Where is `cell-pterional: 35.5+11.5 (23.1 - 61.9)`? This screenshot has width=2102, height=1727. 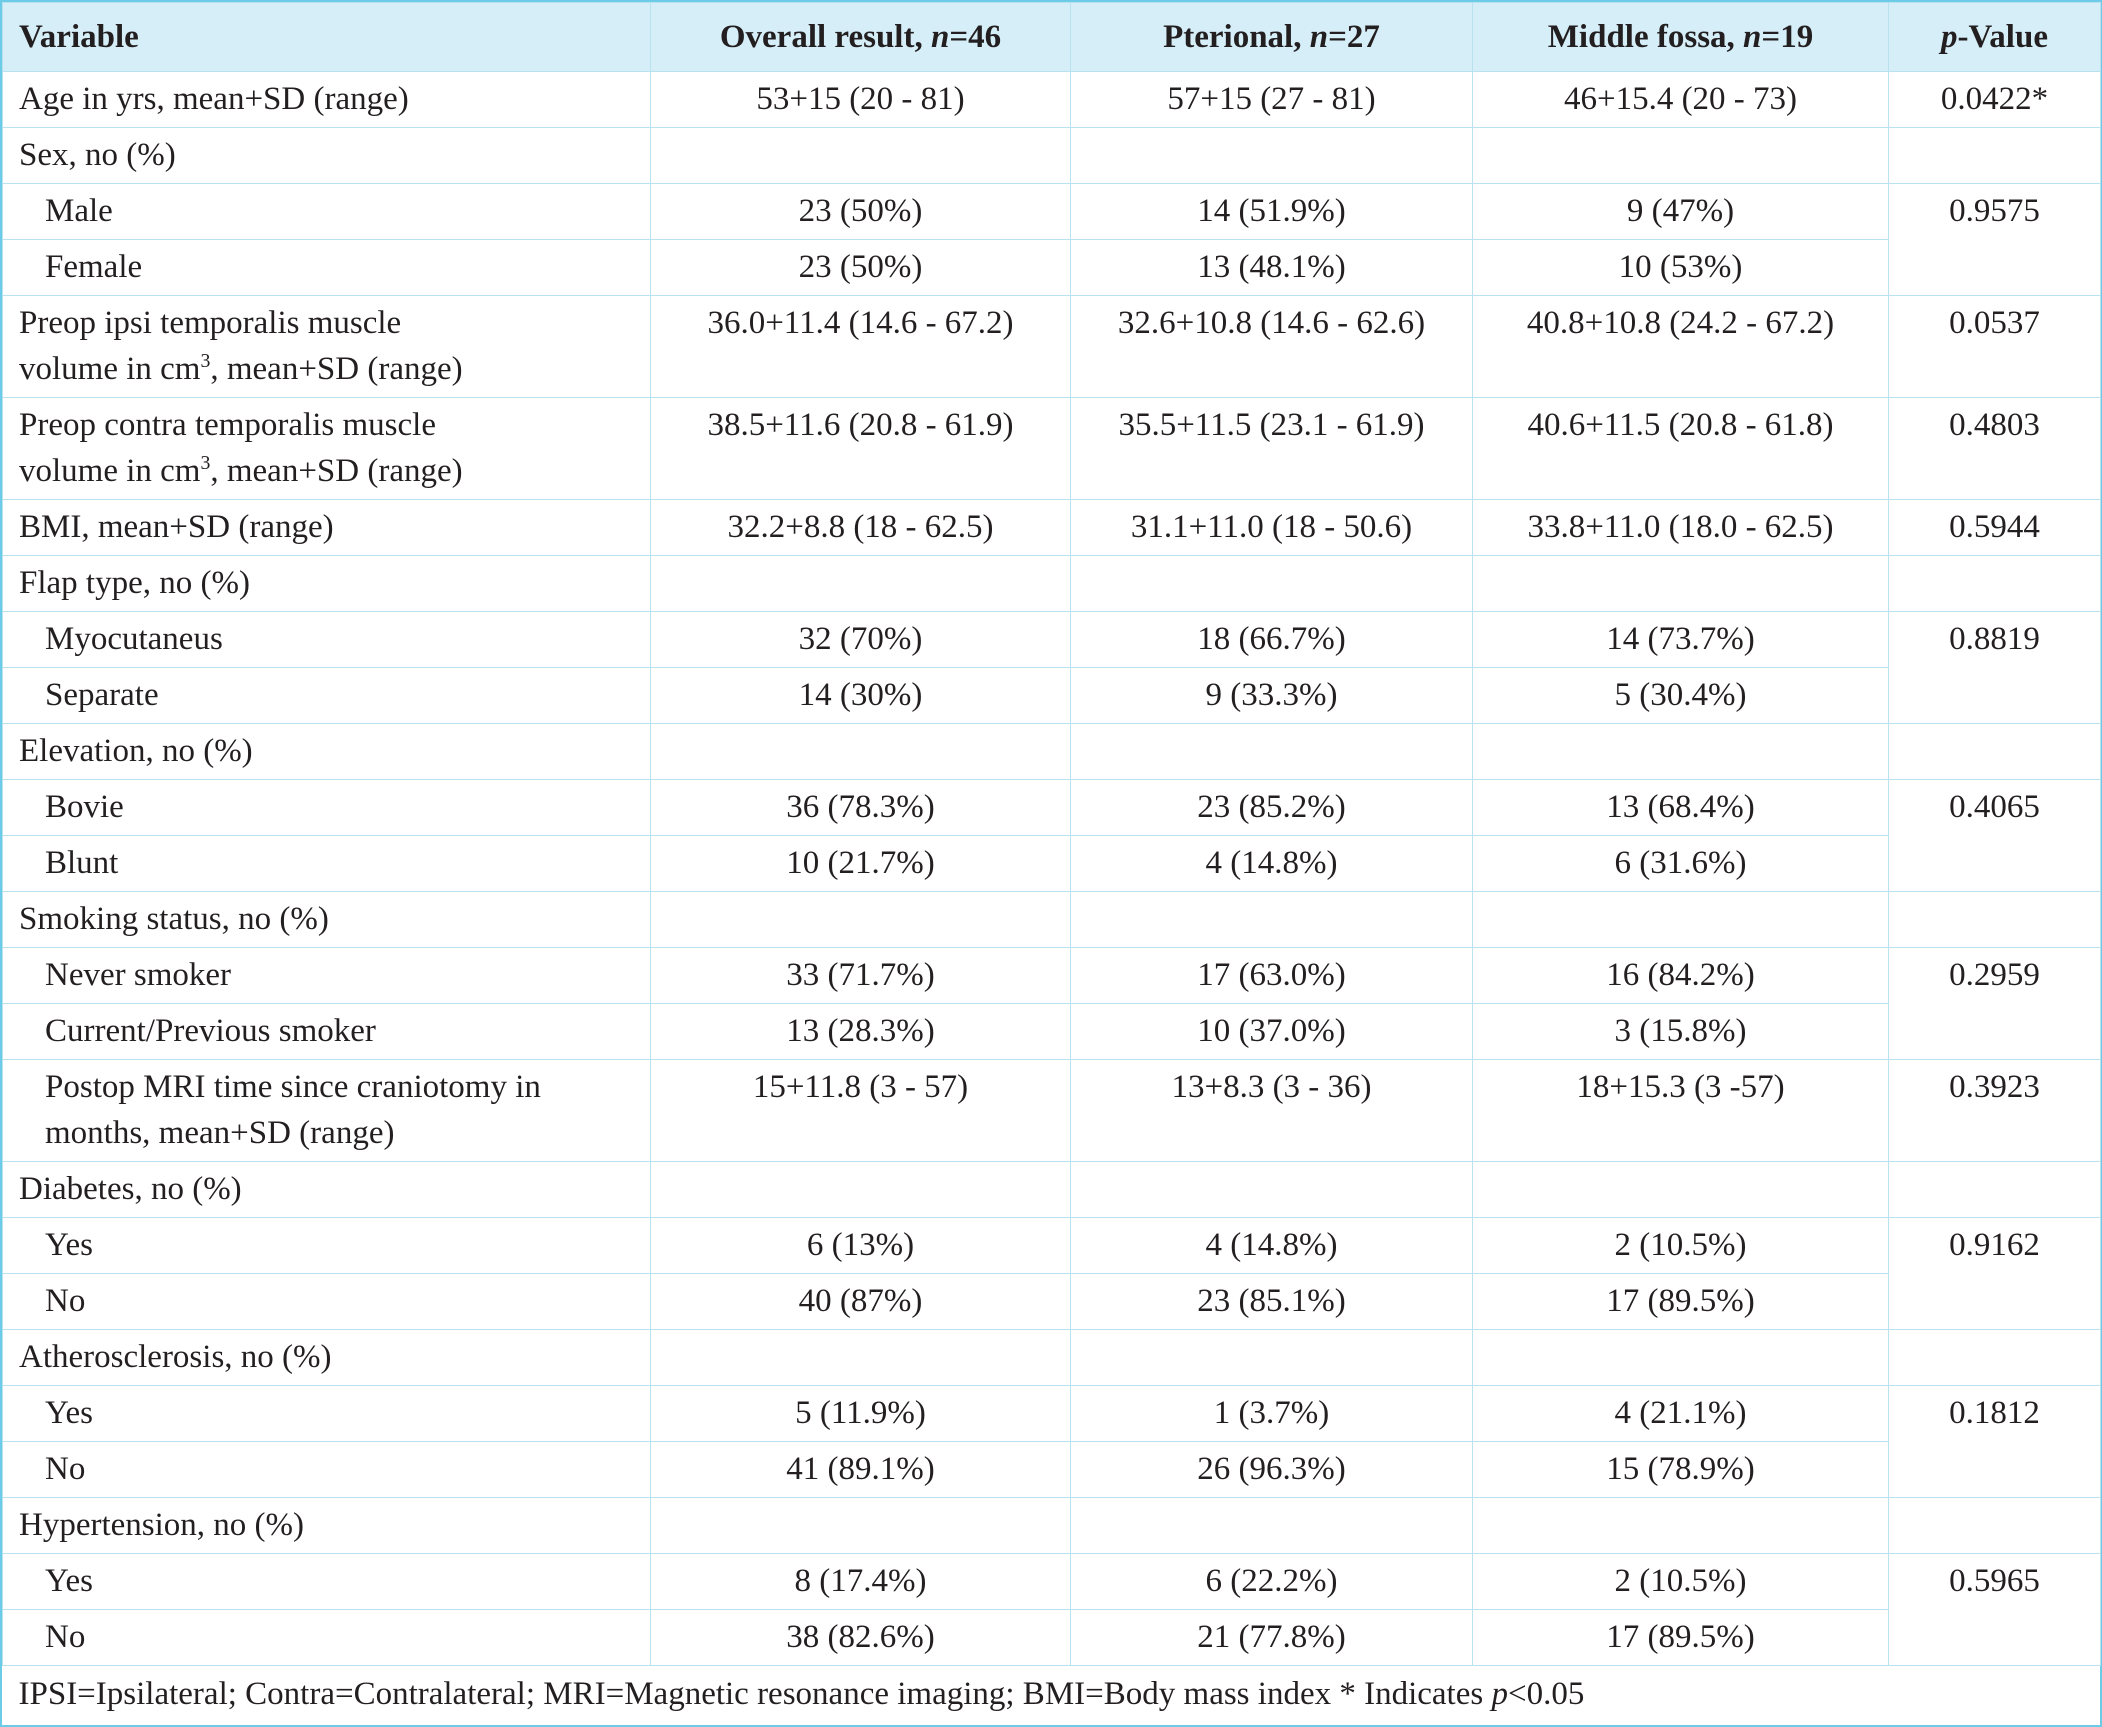
cell-pterional: 35.5+11.5 (23.1 - 61.9) is located at coordinates (1271, 448).